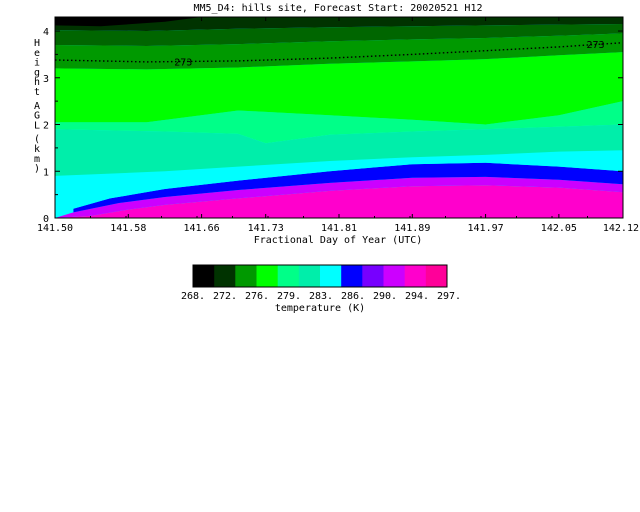 The width and height of the screenshot is (640, 512). What do you see at coordinates (37, 72) in the screenshot?
I see `y-label-char: g` at bounding box center [37, 72].